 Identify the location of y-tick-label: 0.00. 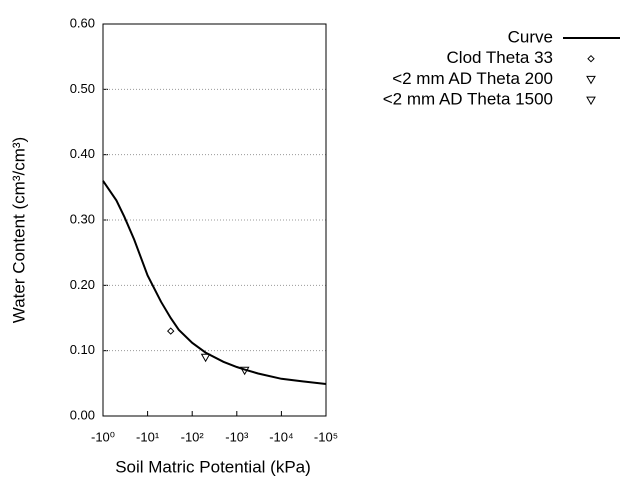
(82, 414).